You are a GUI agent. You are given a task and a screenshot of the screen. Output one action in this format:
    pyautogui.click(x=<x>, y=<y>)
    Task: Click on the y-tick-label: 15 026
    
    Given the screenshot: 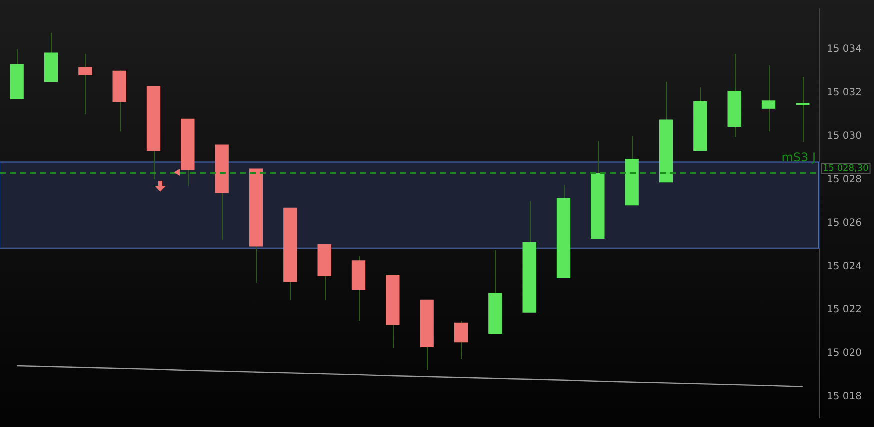 What is the action you would take?
    pyautogui.click(x=844, y=223)
    